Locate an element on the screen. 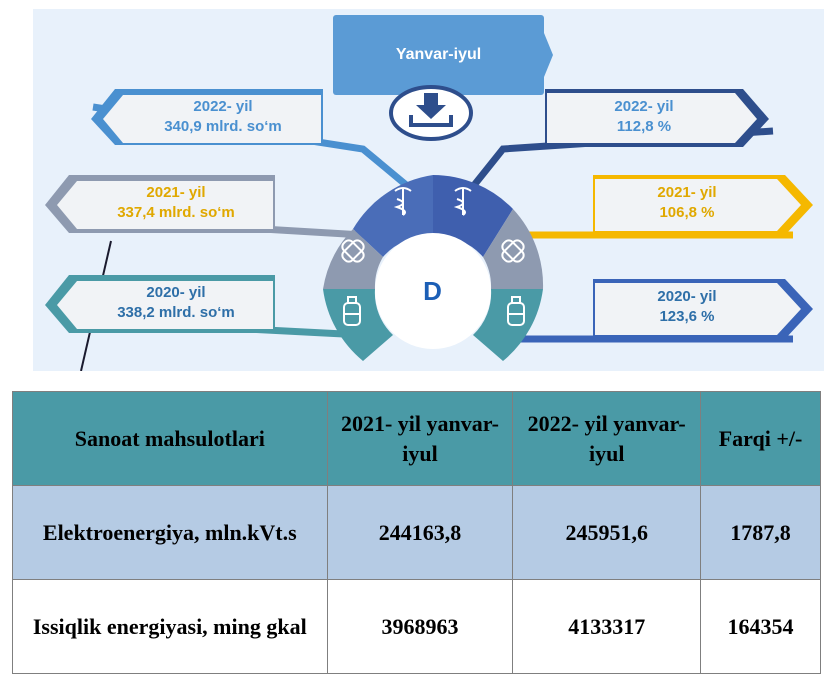  left-2020: 2020- yil 338,2 mlrd. so‘m is located at coordinates (176, 303).